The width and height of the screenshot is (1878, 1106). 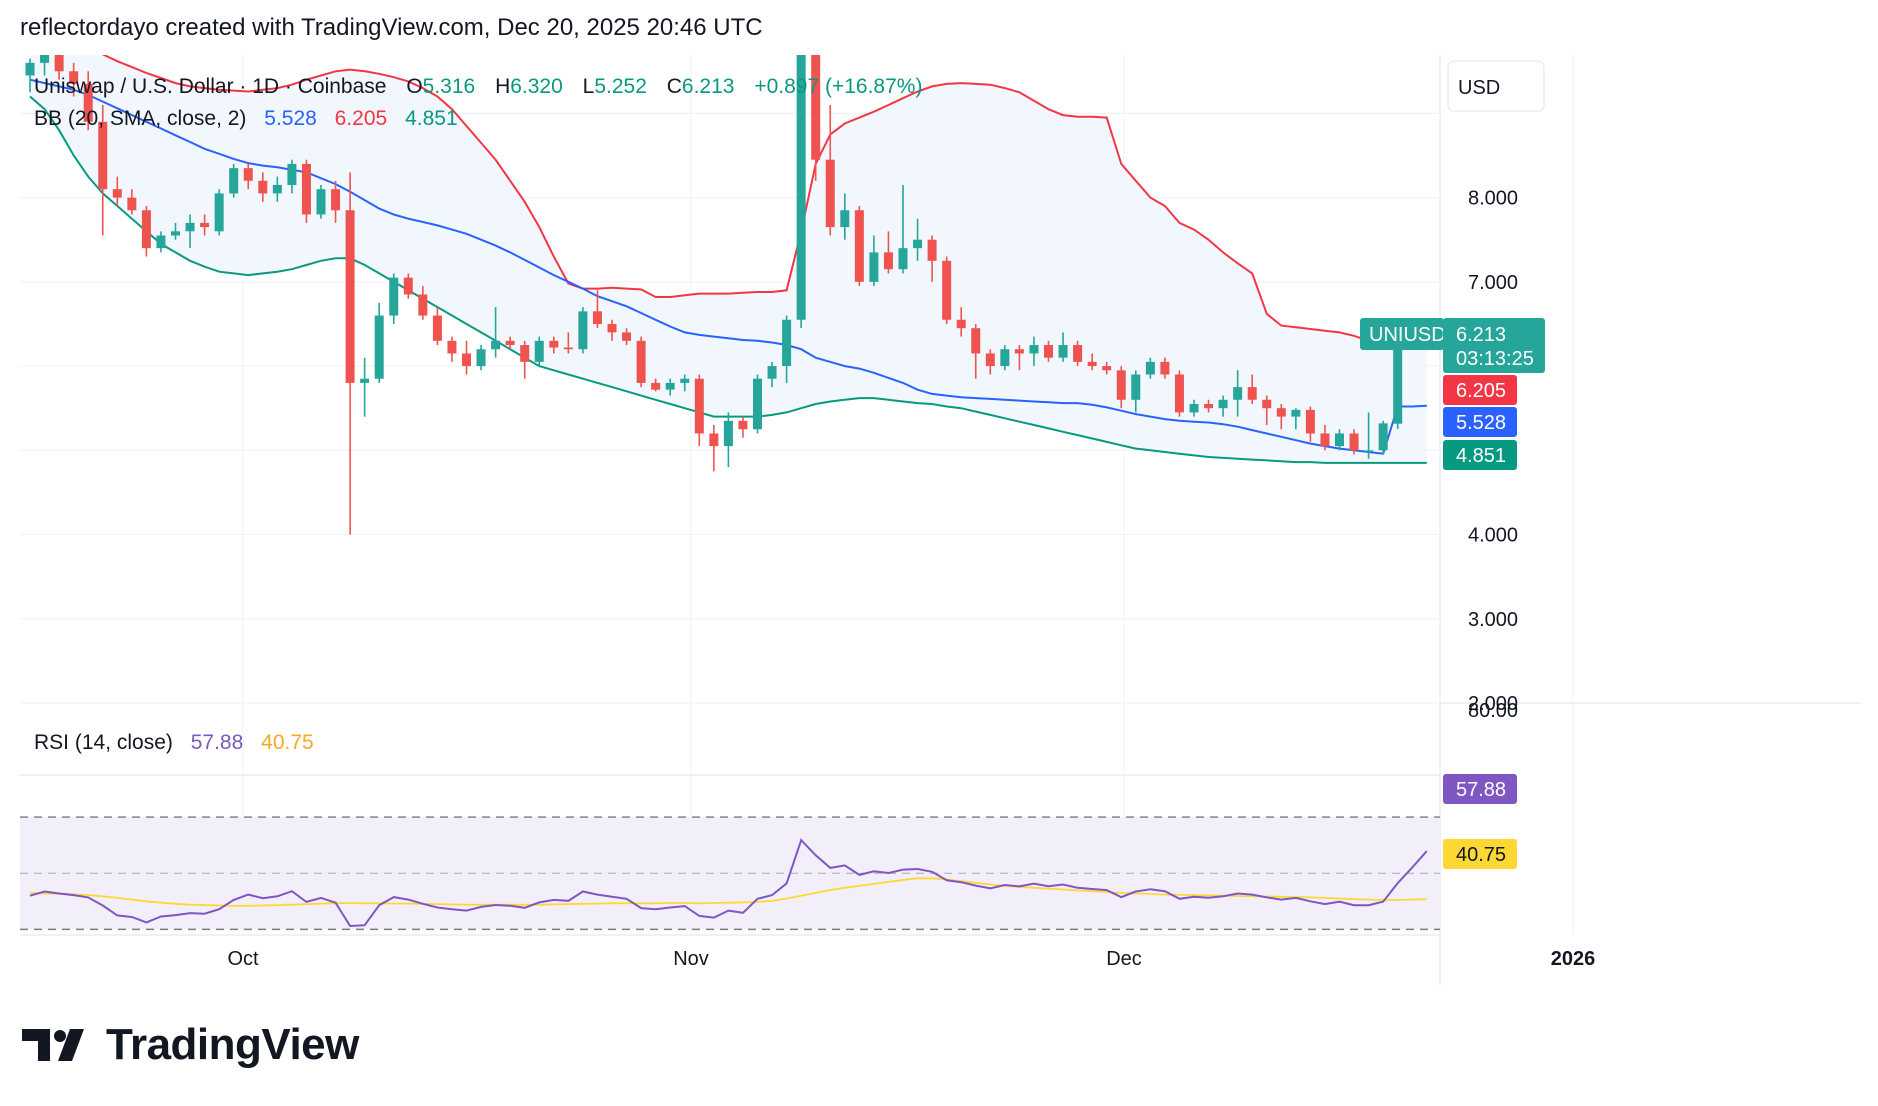 What do you see at coordinates (246, 118) in the screenshot?
I see `svg-text:BB (20, SMA, close, 2) 5: BB (20, SMA, close, 2) 5.528 6.205 4.851` at bounding box center [246, 118].